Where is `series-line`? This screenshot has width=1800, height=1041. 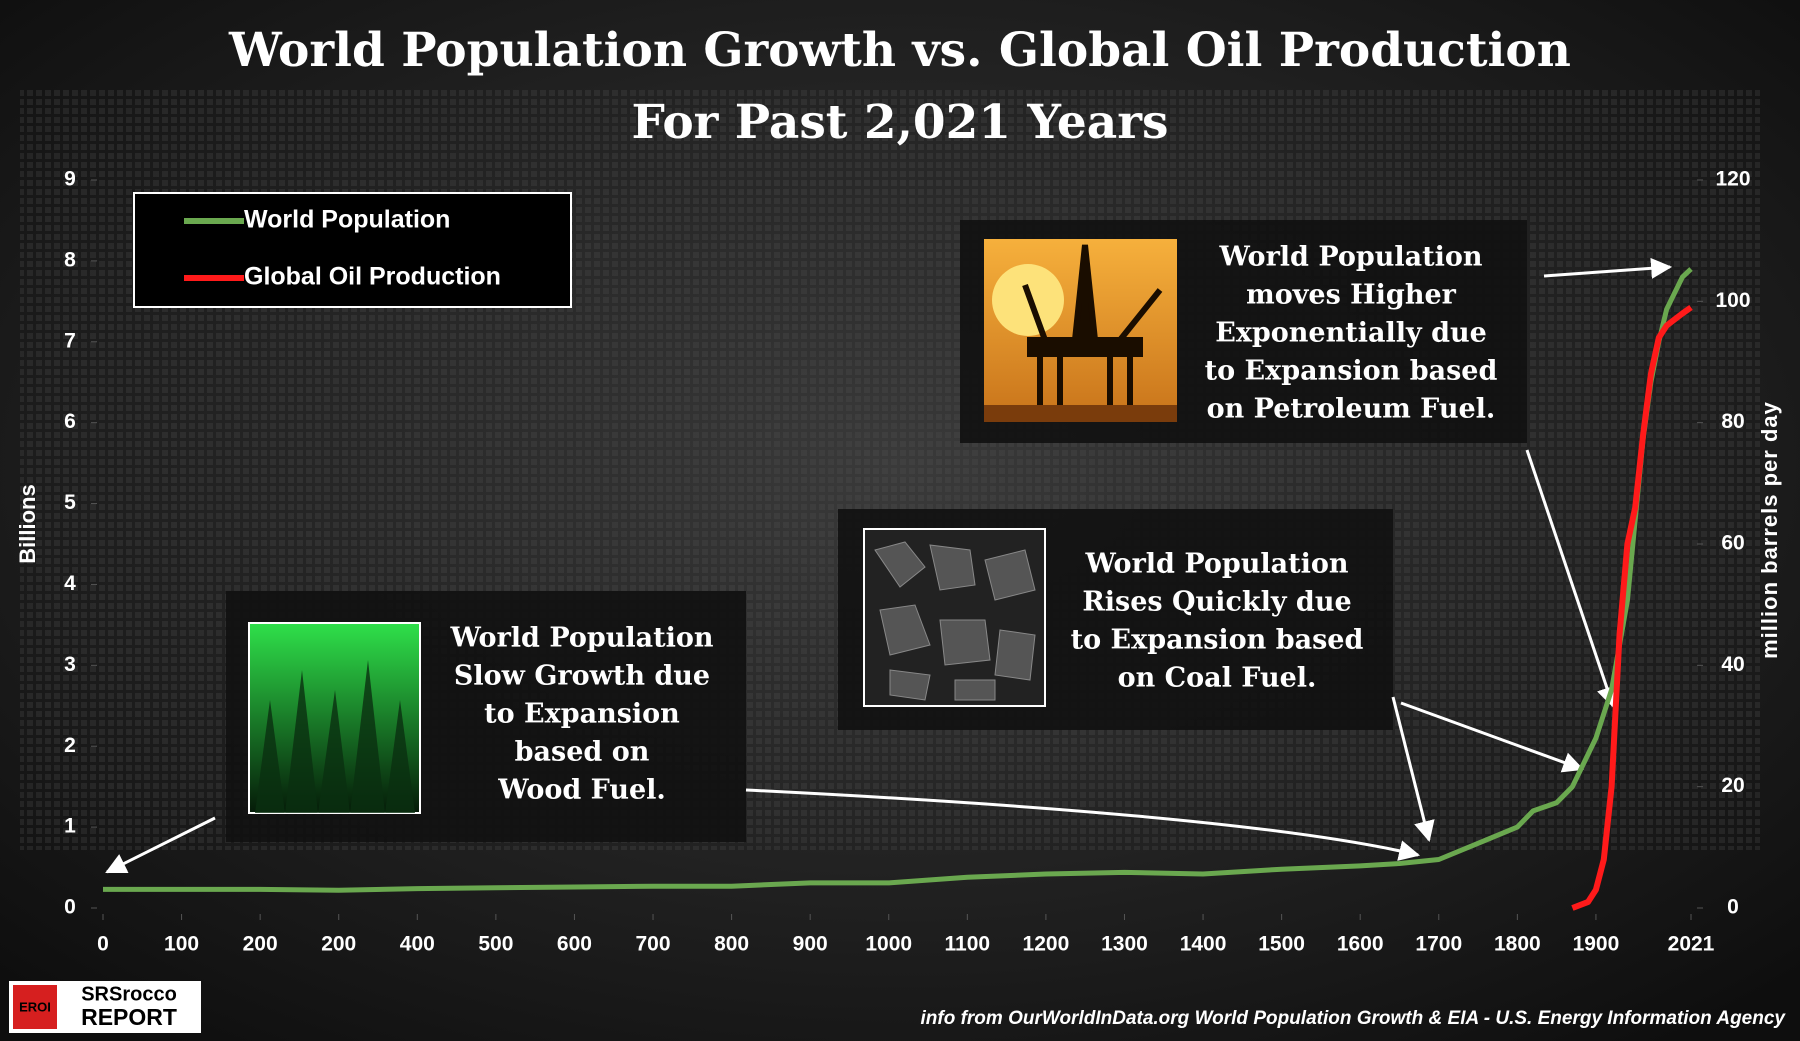 series-line is located at coordinates (1632, 607).